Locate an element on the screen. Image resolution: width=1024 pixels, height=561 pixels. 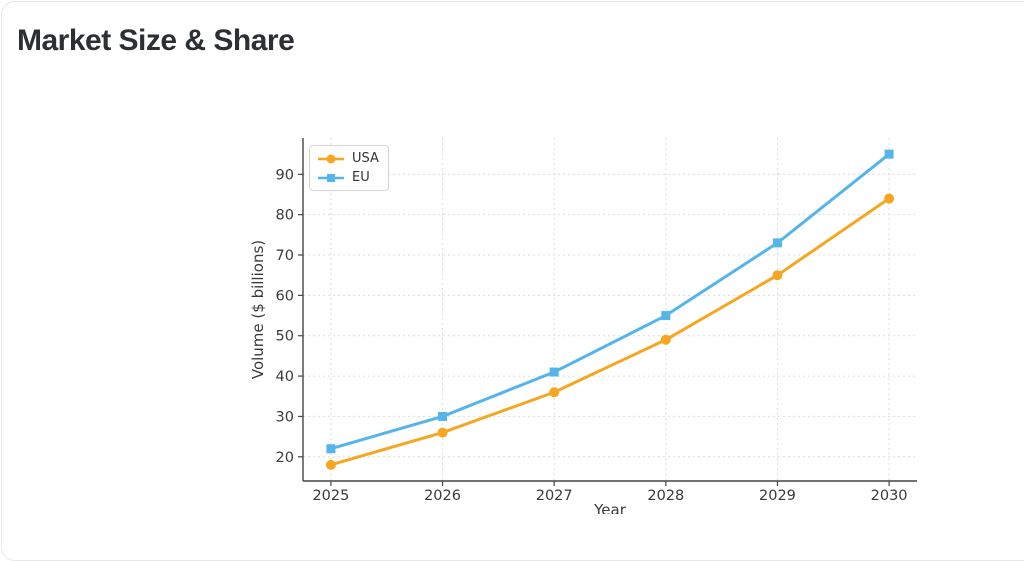
y-axis-label: Volume ($ billions) is located at coordinates (258, 309).